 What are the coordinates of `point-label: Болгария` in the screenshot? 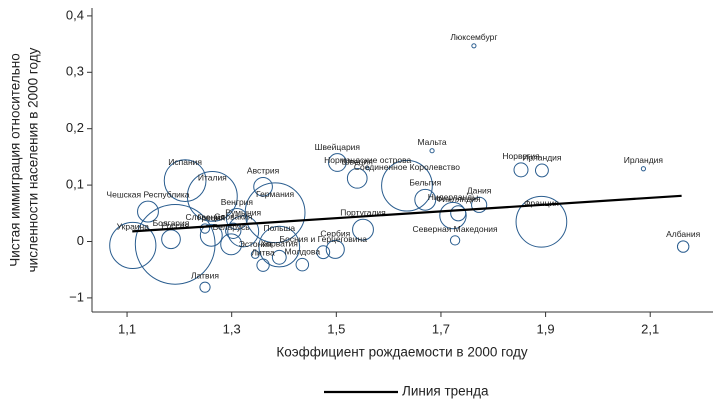 It's located at (171, 223).